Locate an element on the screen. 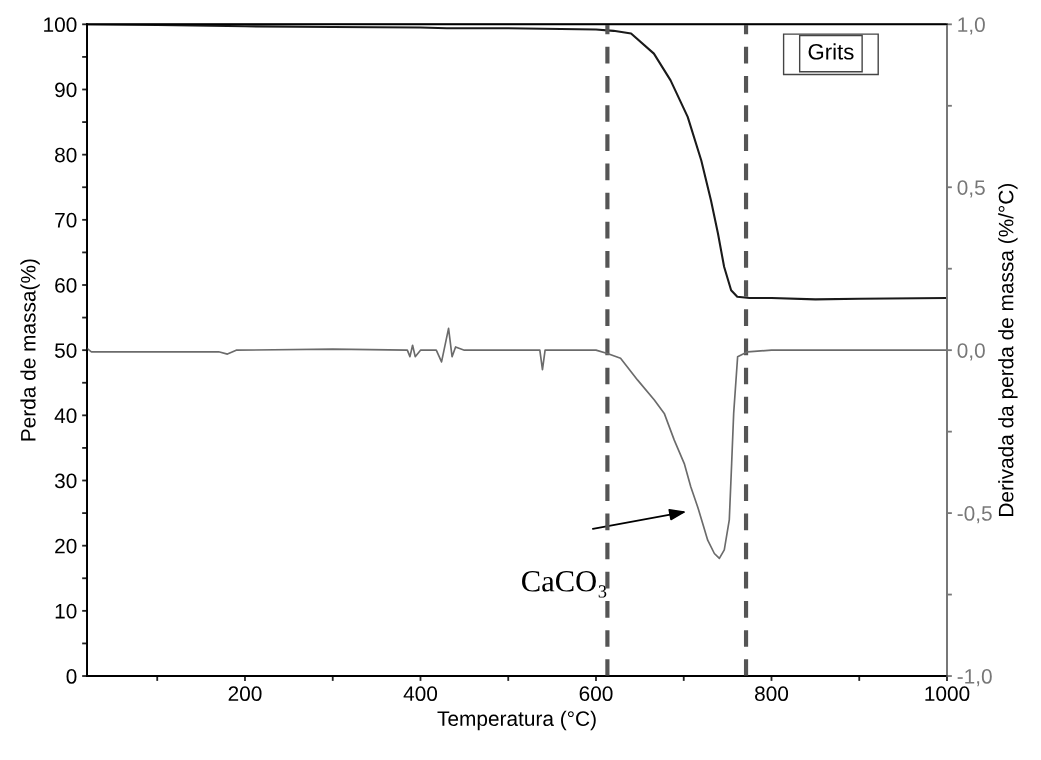 Image resolution: width=1041 pixels, height=760 pixels. y2-tick-label: -1,0 is located at coordinates (974, 678).